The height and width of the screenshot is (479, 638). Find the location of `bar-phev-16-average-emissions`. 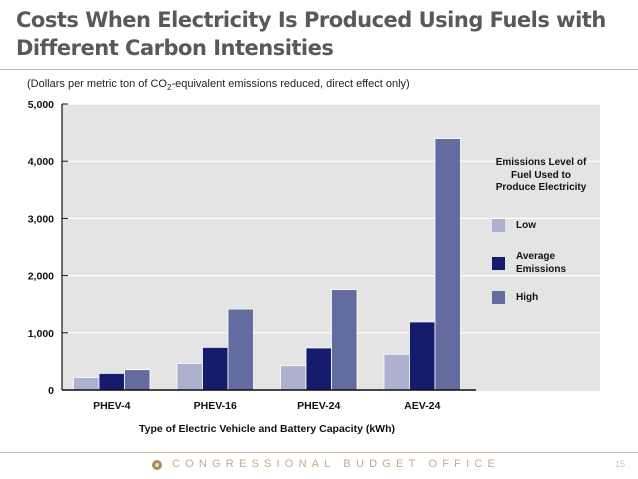

bar-phev-16-average-emissions is located at coordinates (215, 368).